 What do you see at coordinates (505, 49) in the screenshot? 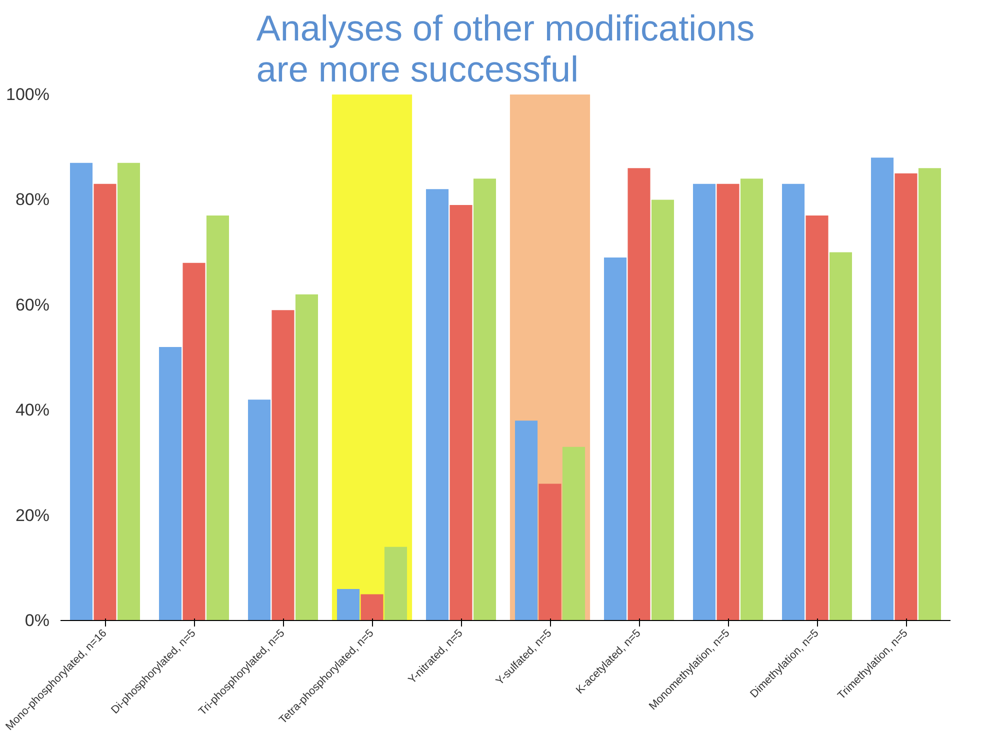
I see `chart-title: Analyses of other modifications are more successful` at bounding box center [505, 49].